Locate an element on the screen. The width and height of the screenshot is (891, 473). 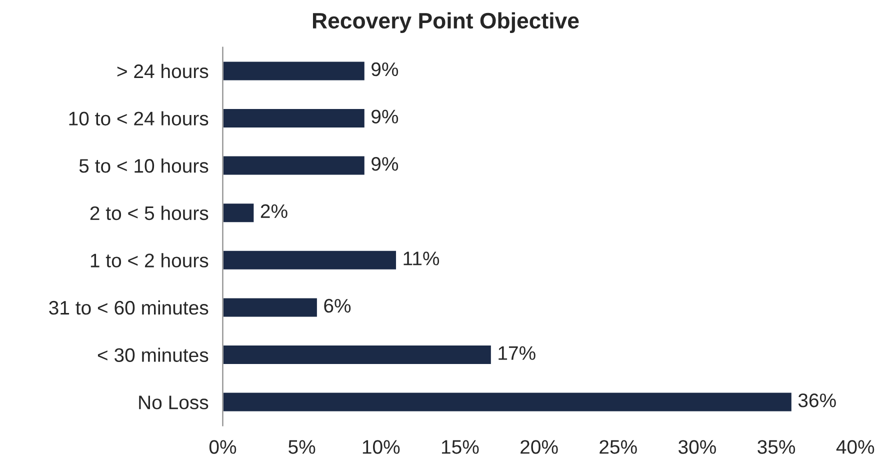
x-tick-label: 25% is located at coordinates (618, 447).